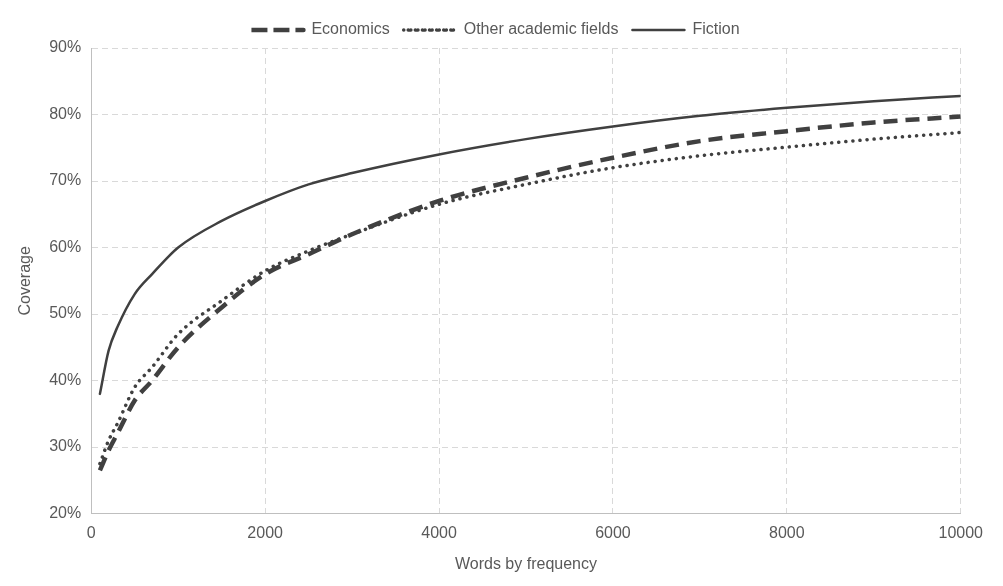 This screenshot has height=586, width=1003. What do you see at coordinates (65, 246) in the screenshot?
I see `y-tick-label: 60%` at bounding box center [65, 246].